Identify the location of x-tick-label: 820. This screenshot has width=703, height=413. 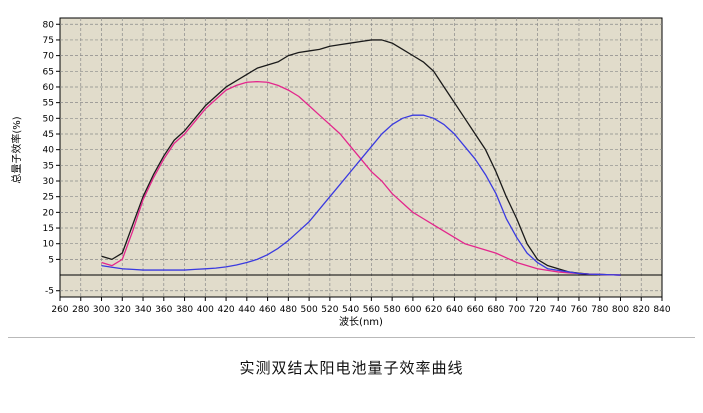
(641, 310).